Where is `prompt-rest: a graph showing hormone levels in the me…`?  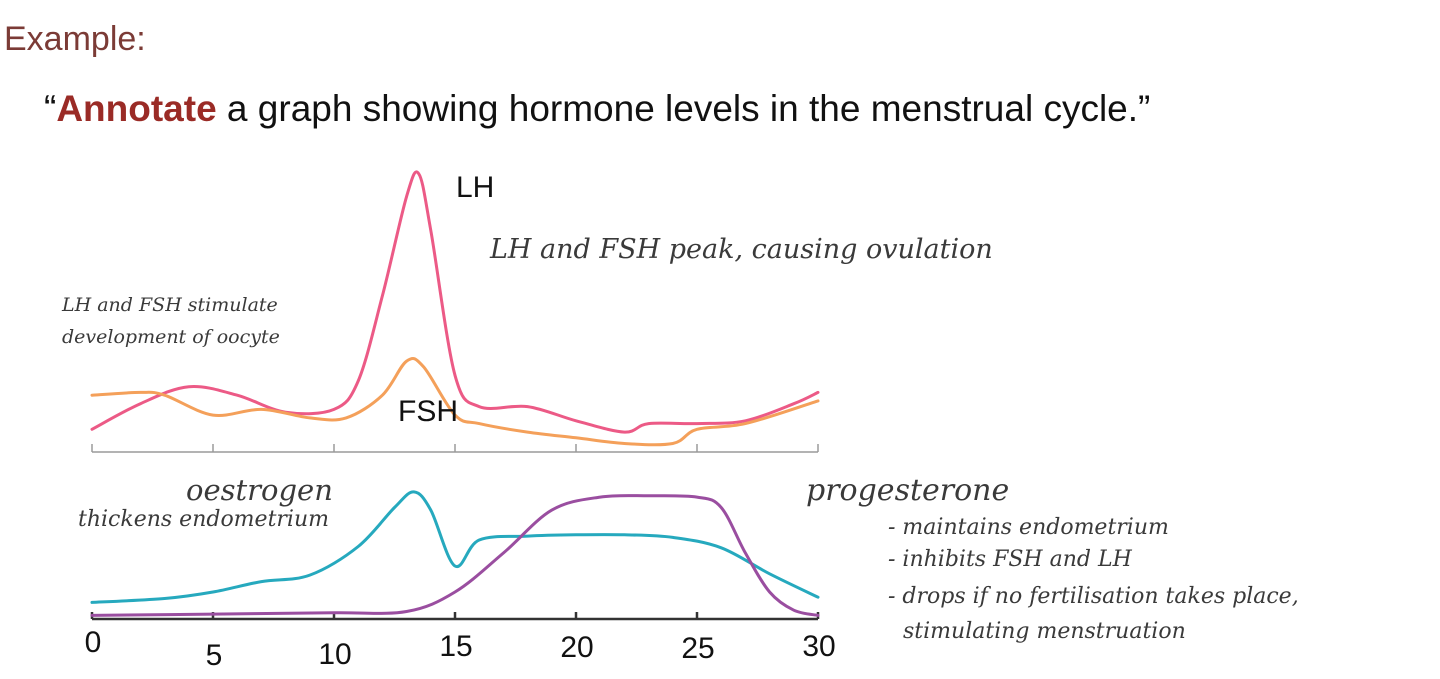 prompt-rest: a graph showing hormone levels in the me… is located at coordinates (683, 108).